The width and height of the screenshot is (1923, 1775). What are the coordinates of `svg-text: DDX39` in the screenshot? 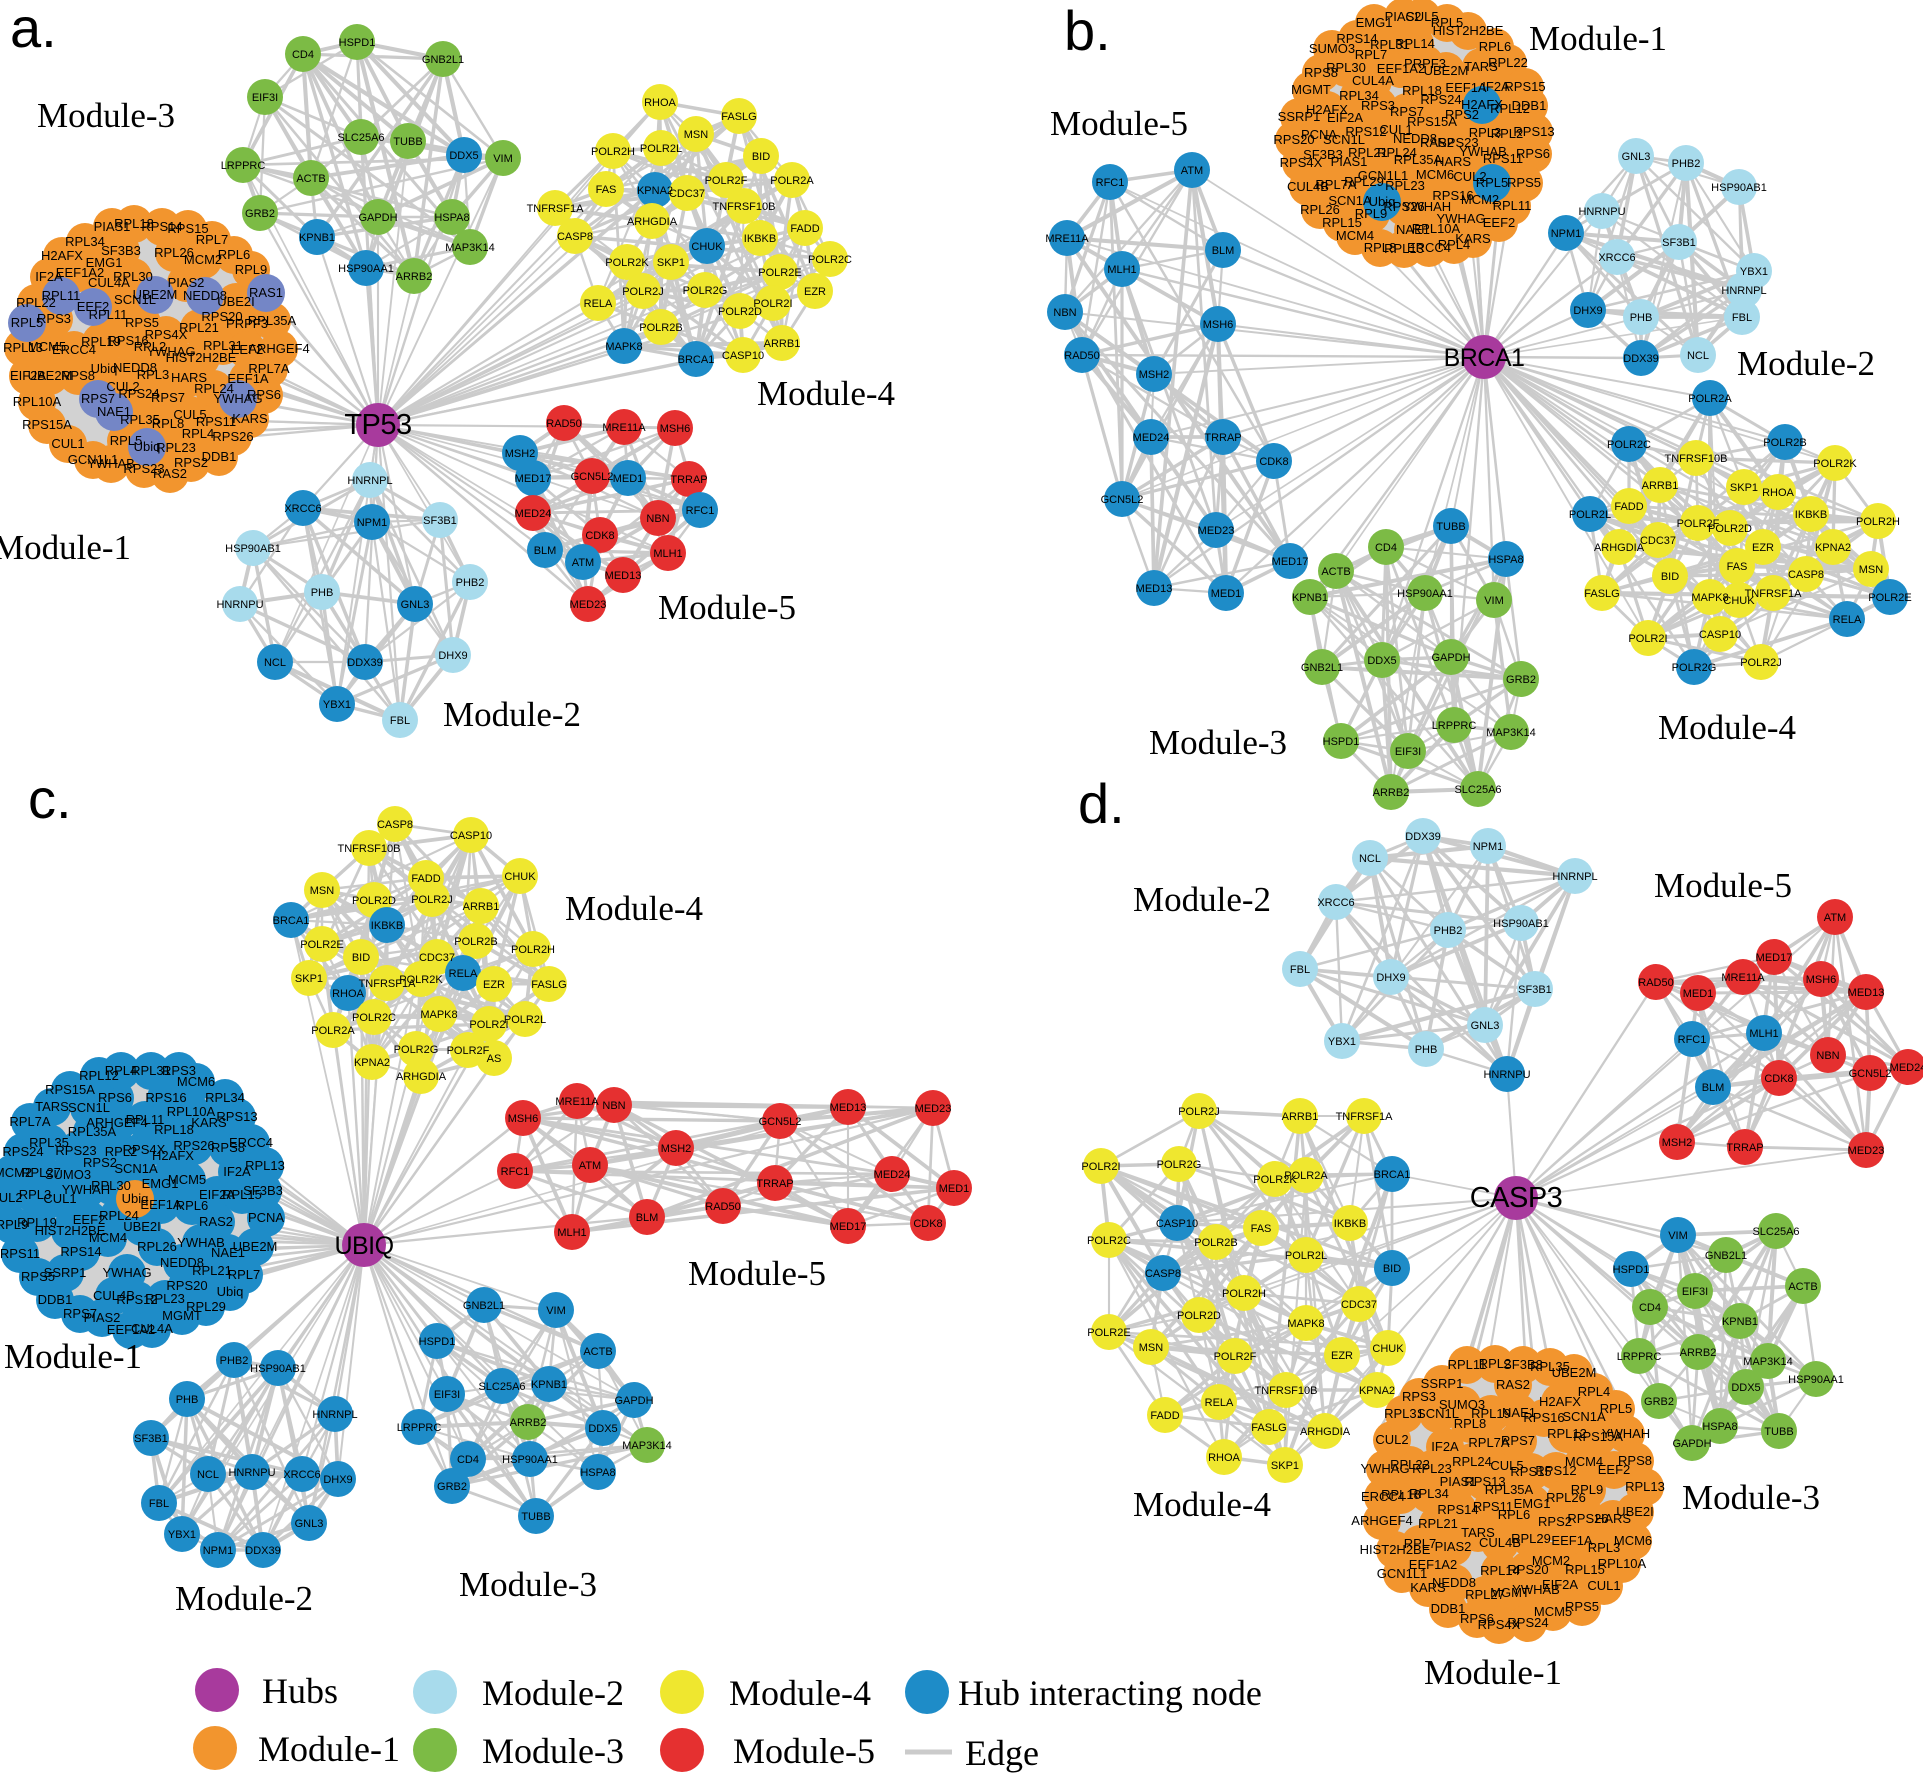 It's located at (1422, 837).